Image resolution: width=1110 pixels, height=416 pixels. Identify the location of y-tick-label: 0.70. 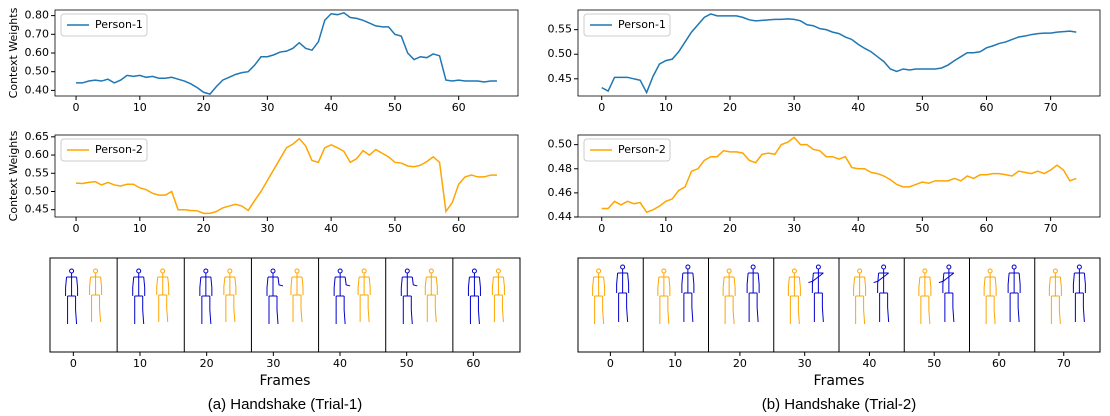
(37, 33).